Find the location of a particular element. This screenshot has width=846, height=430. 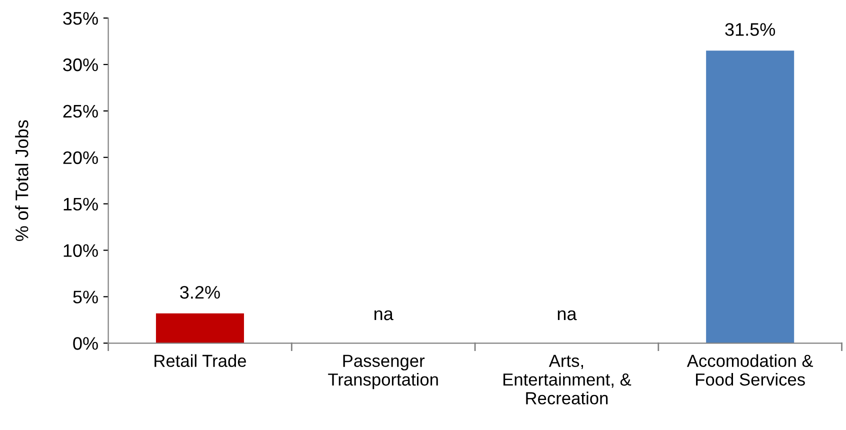

y-tick-label: 30% is located at coordinates (80, 65).